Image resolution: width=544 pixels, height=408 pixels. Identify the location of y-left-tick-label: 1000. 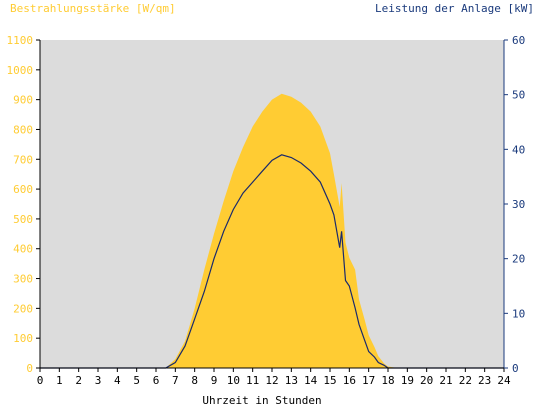
(20, 70).